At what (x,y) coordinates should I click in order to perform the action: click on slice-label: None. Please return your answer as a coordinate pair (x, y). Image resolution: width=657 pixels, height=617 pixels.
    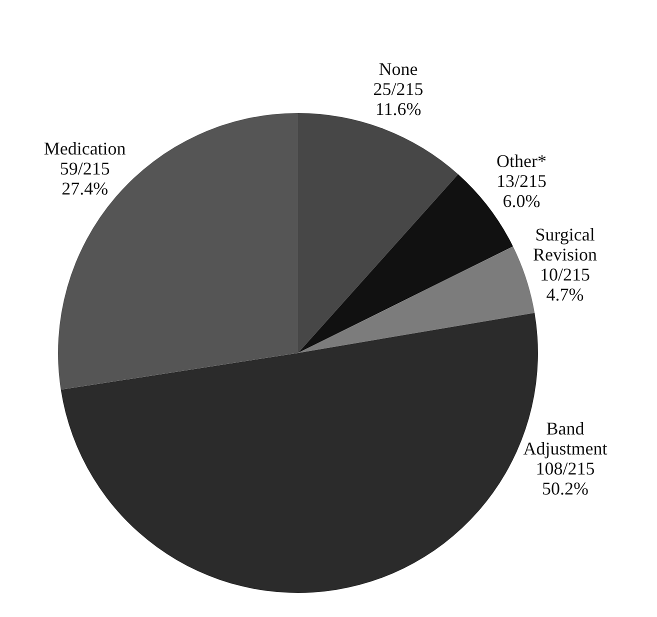
    Looking at the image, I should click on (398, 68).